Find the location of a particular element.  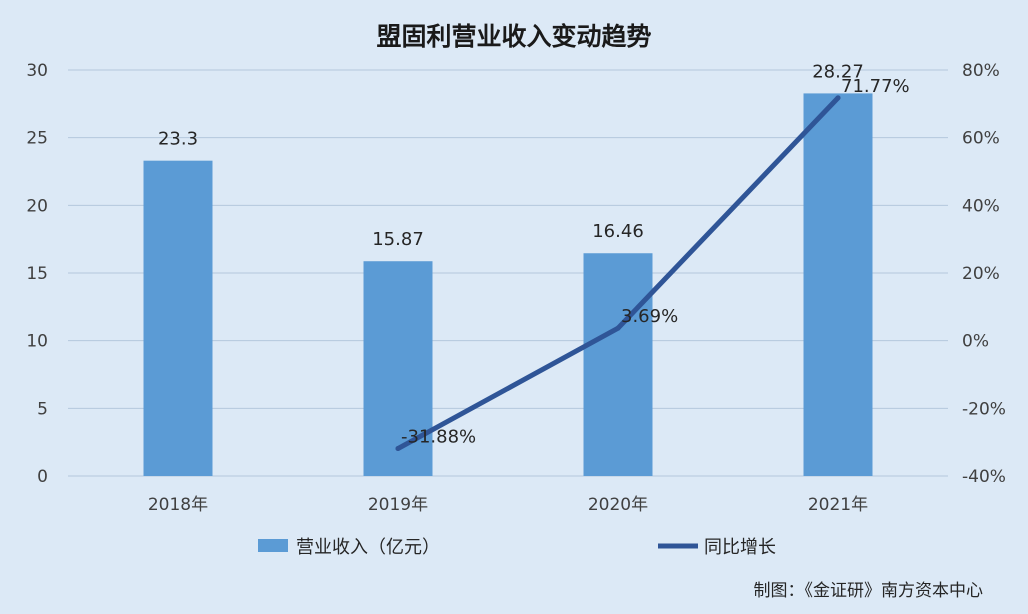

right-tick-label: 20% is located at coordinates (981, 274).